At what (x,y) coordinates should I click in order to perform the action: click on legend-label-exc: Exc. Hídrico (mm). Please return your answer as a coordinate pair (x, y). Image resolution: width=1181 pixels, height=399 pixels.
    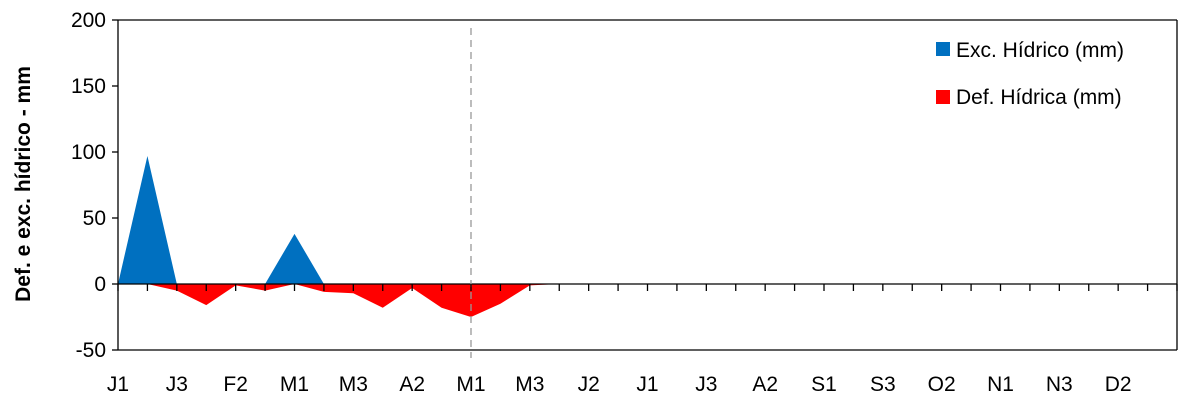
    Looking at the image, I should click on (1040, 50).